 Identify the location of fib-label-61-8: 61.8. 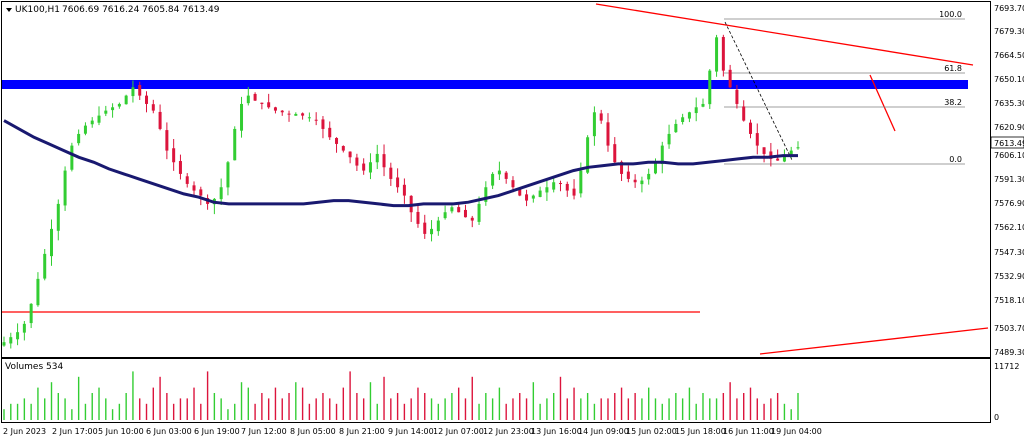
(953, 68).